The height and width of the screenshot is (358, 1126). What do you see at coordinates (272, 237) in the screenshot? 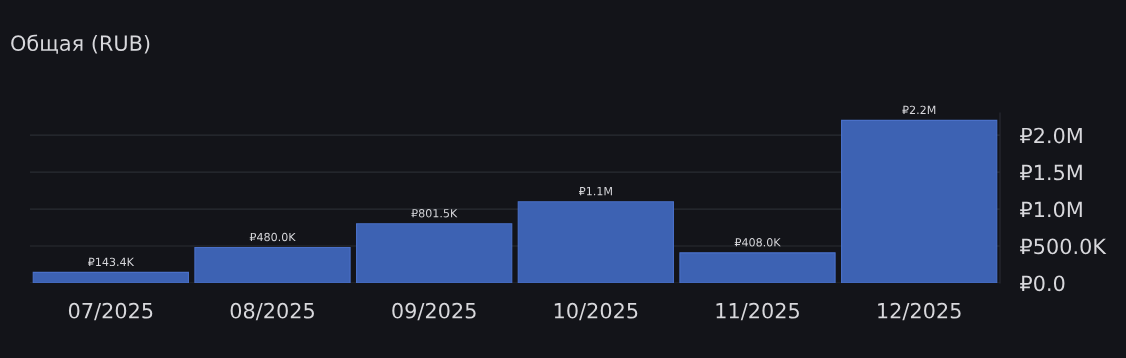
I see `data-label: ₽480.0K` at bounding box center [272, 237].